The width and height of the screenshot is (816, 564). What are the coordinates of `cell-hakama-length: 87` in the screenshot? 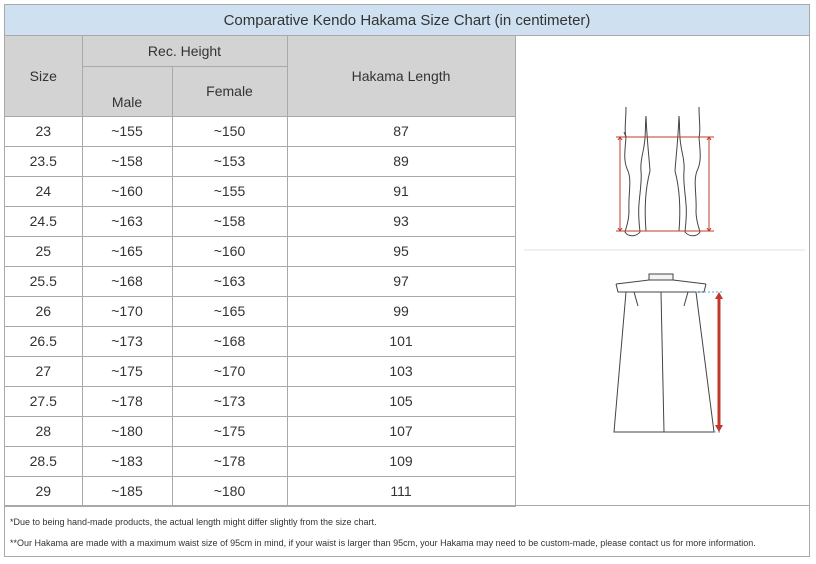 It's located at (401, 131).